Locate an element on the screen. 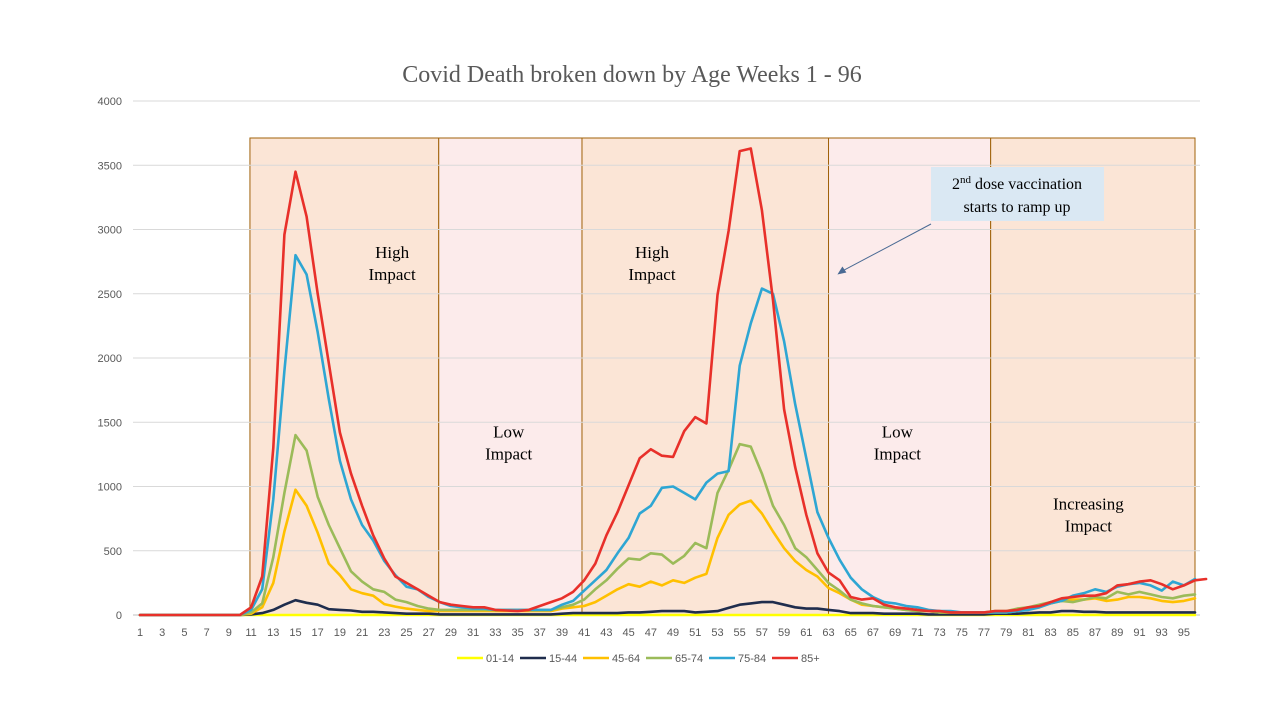 This screenshot has height=720, width=1280. y-tick-label: 1500 is located at coordinates (110, 423).